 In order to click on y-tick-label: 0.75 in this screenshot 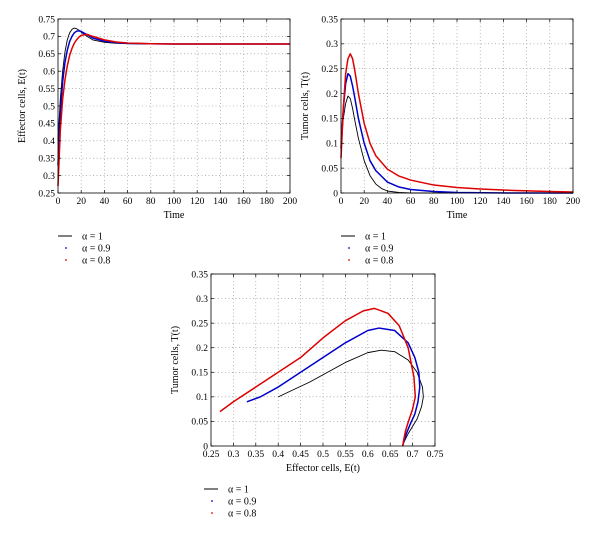, I will do `click(46, 20)`.